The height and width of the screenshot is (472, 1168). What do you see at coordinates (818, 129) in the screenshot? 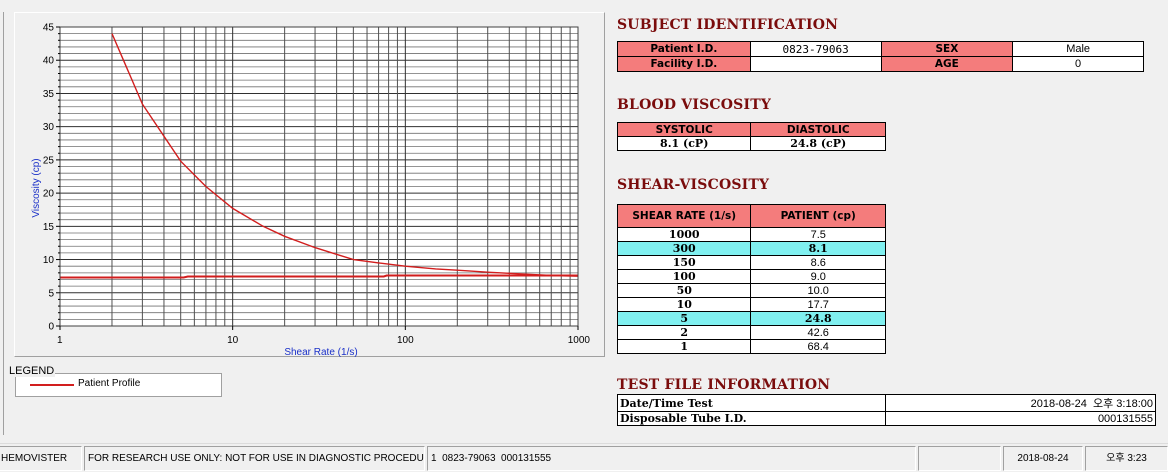
I see `diastolic-label: DIASTOLIC` at bounding box center [818, 129].